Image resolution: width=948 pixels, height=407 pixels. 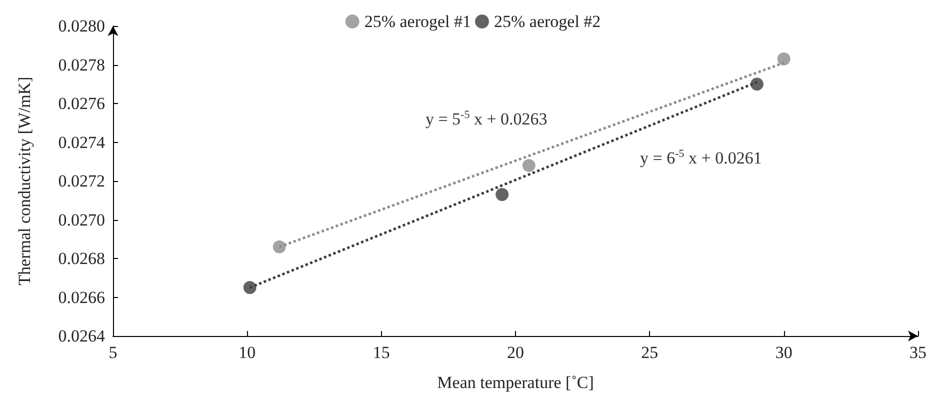 I want to click on x-tick-label: 15, so click(x=381, y=352).